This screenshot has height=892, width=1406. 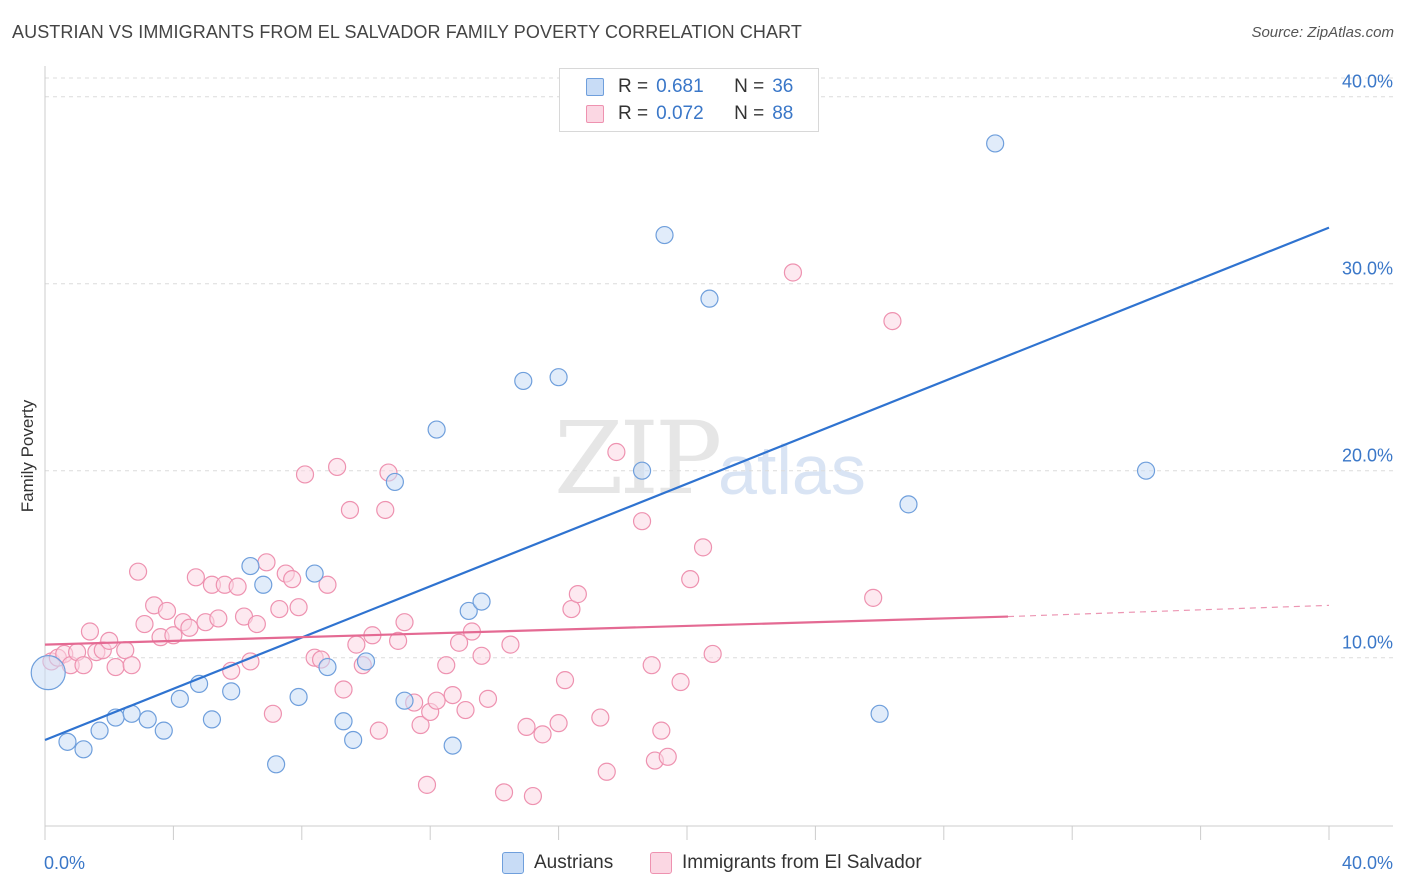 I want to click on n-value: 36, so click(x=783, y=86).